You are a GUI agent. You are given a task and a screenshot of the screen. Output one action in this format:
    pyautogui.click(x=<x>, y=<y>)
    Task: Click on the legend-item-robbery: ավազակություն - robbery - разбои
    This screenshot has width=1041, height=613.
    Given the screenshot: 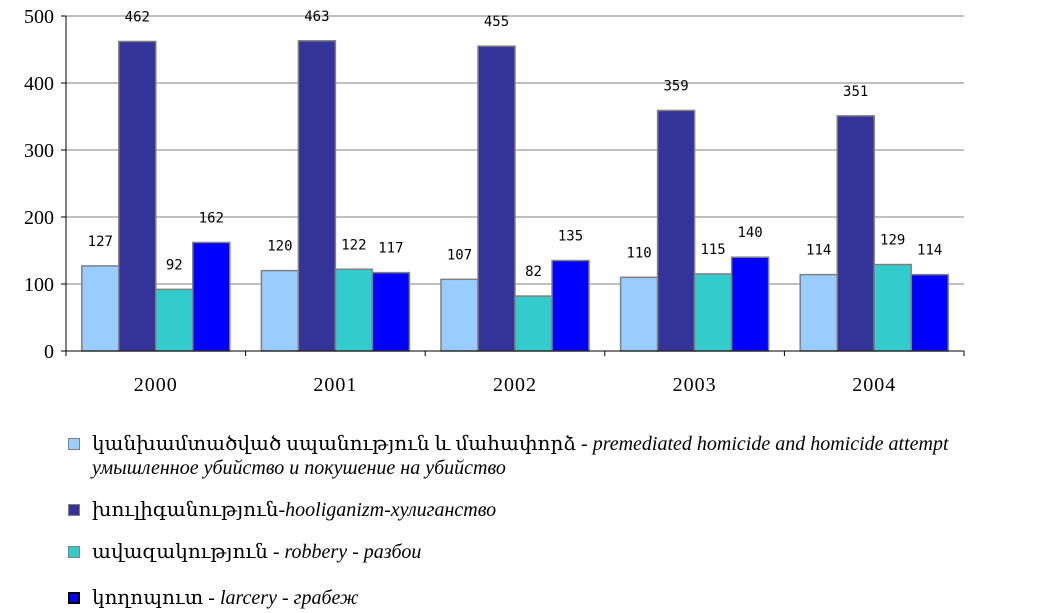 What is the action you would take?
    pyautogui.click(x=244, y=552)
    